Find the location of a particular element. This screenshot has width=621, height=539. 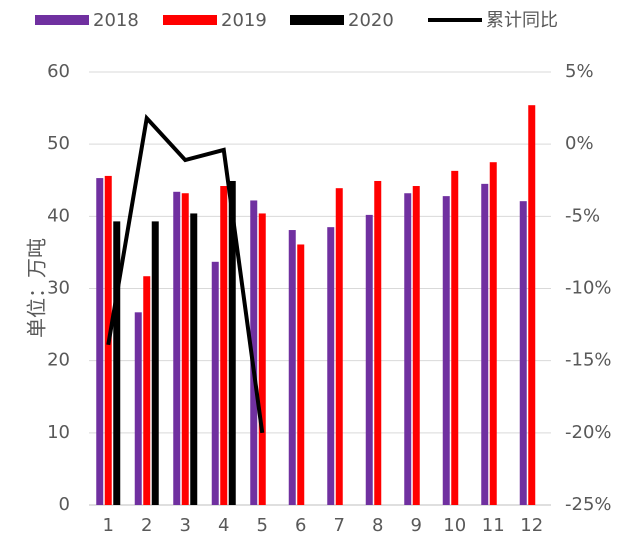

x-tick-label: 6 is located at coordinates (300, 525).